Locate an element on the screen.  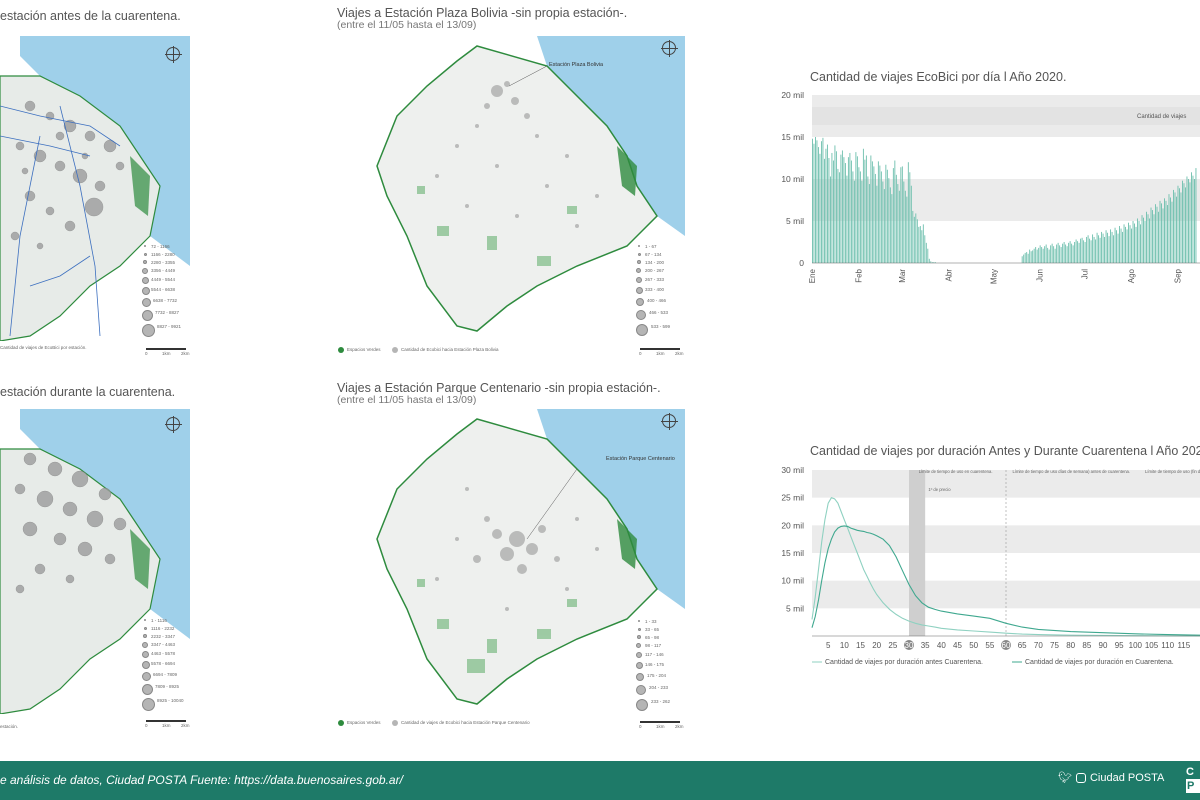
x-tick-label: 45 is located at coordinates (957, 645).